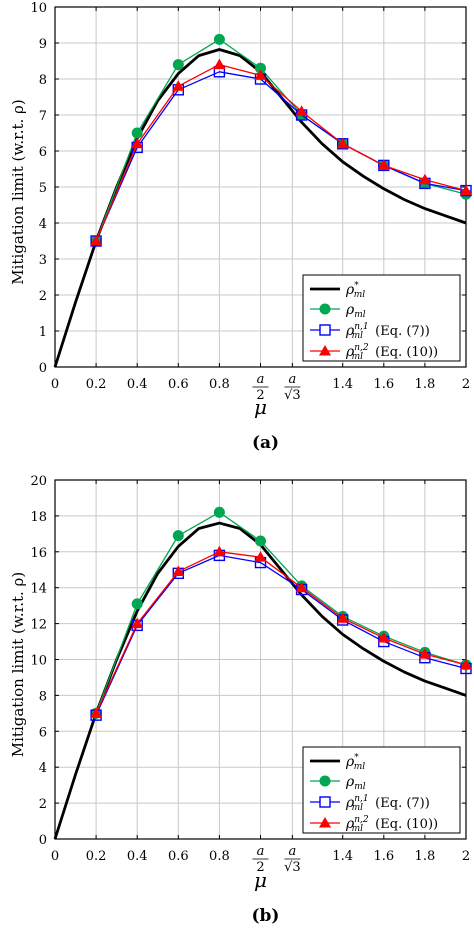  I want to click on x-tick-denominator: 2, so click(260, 867).